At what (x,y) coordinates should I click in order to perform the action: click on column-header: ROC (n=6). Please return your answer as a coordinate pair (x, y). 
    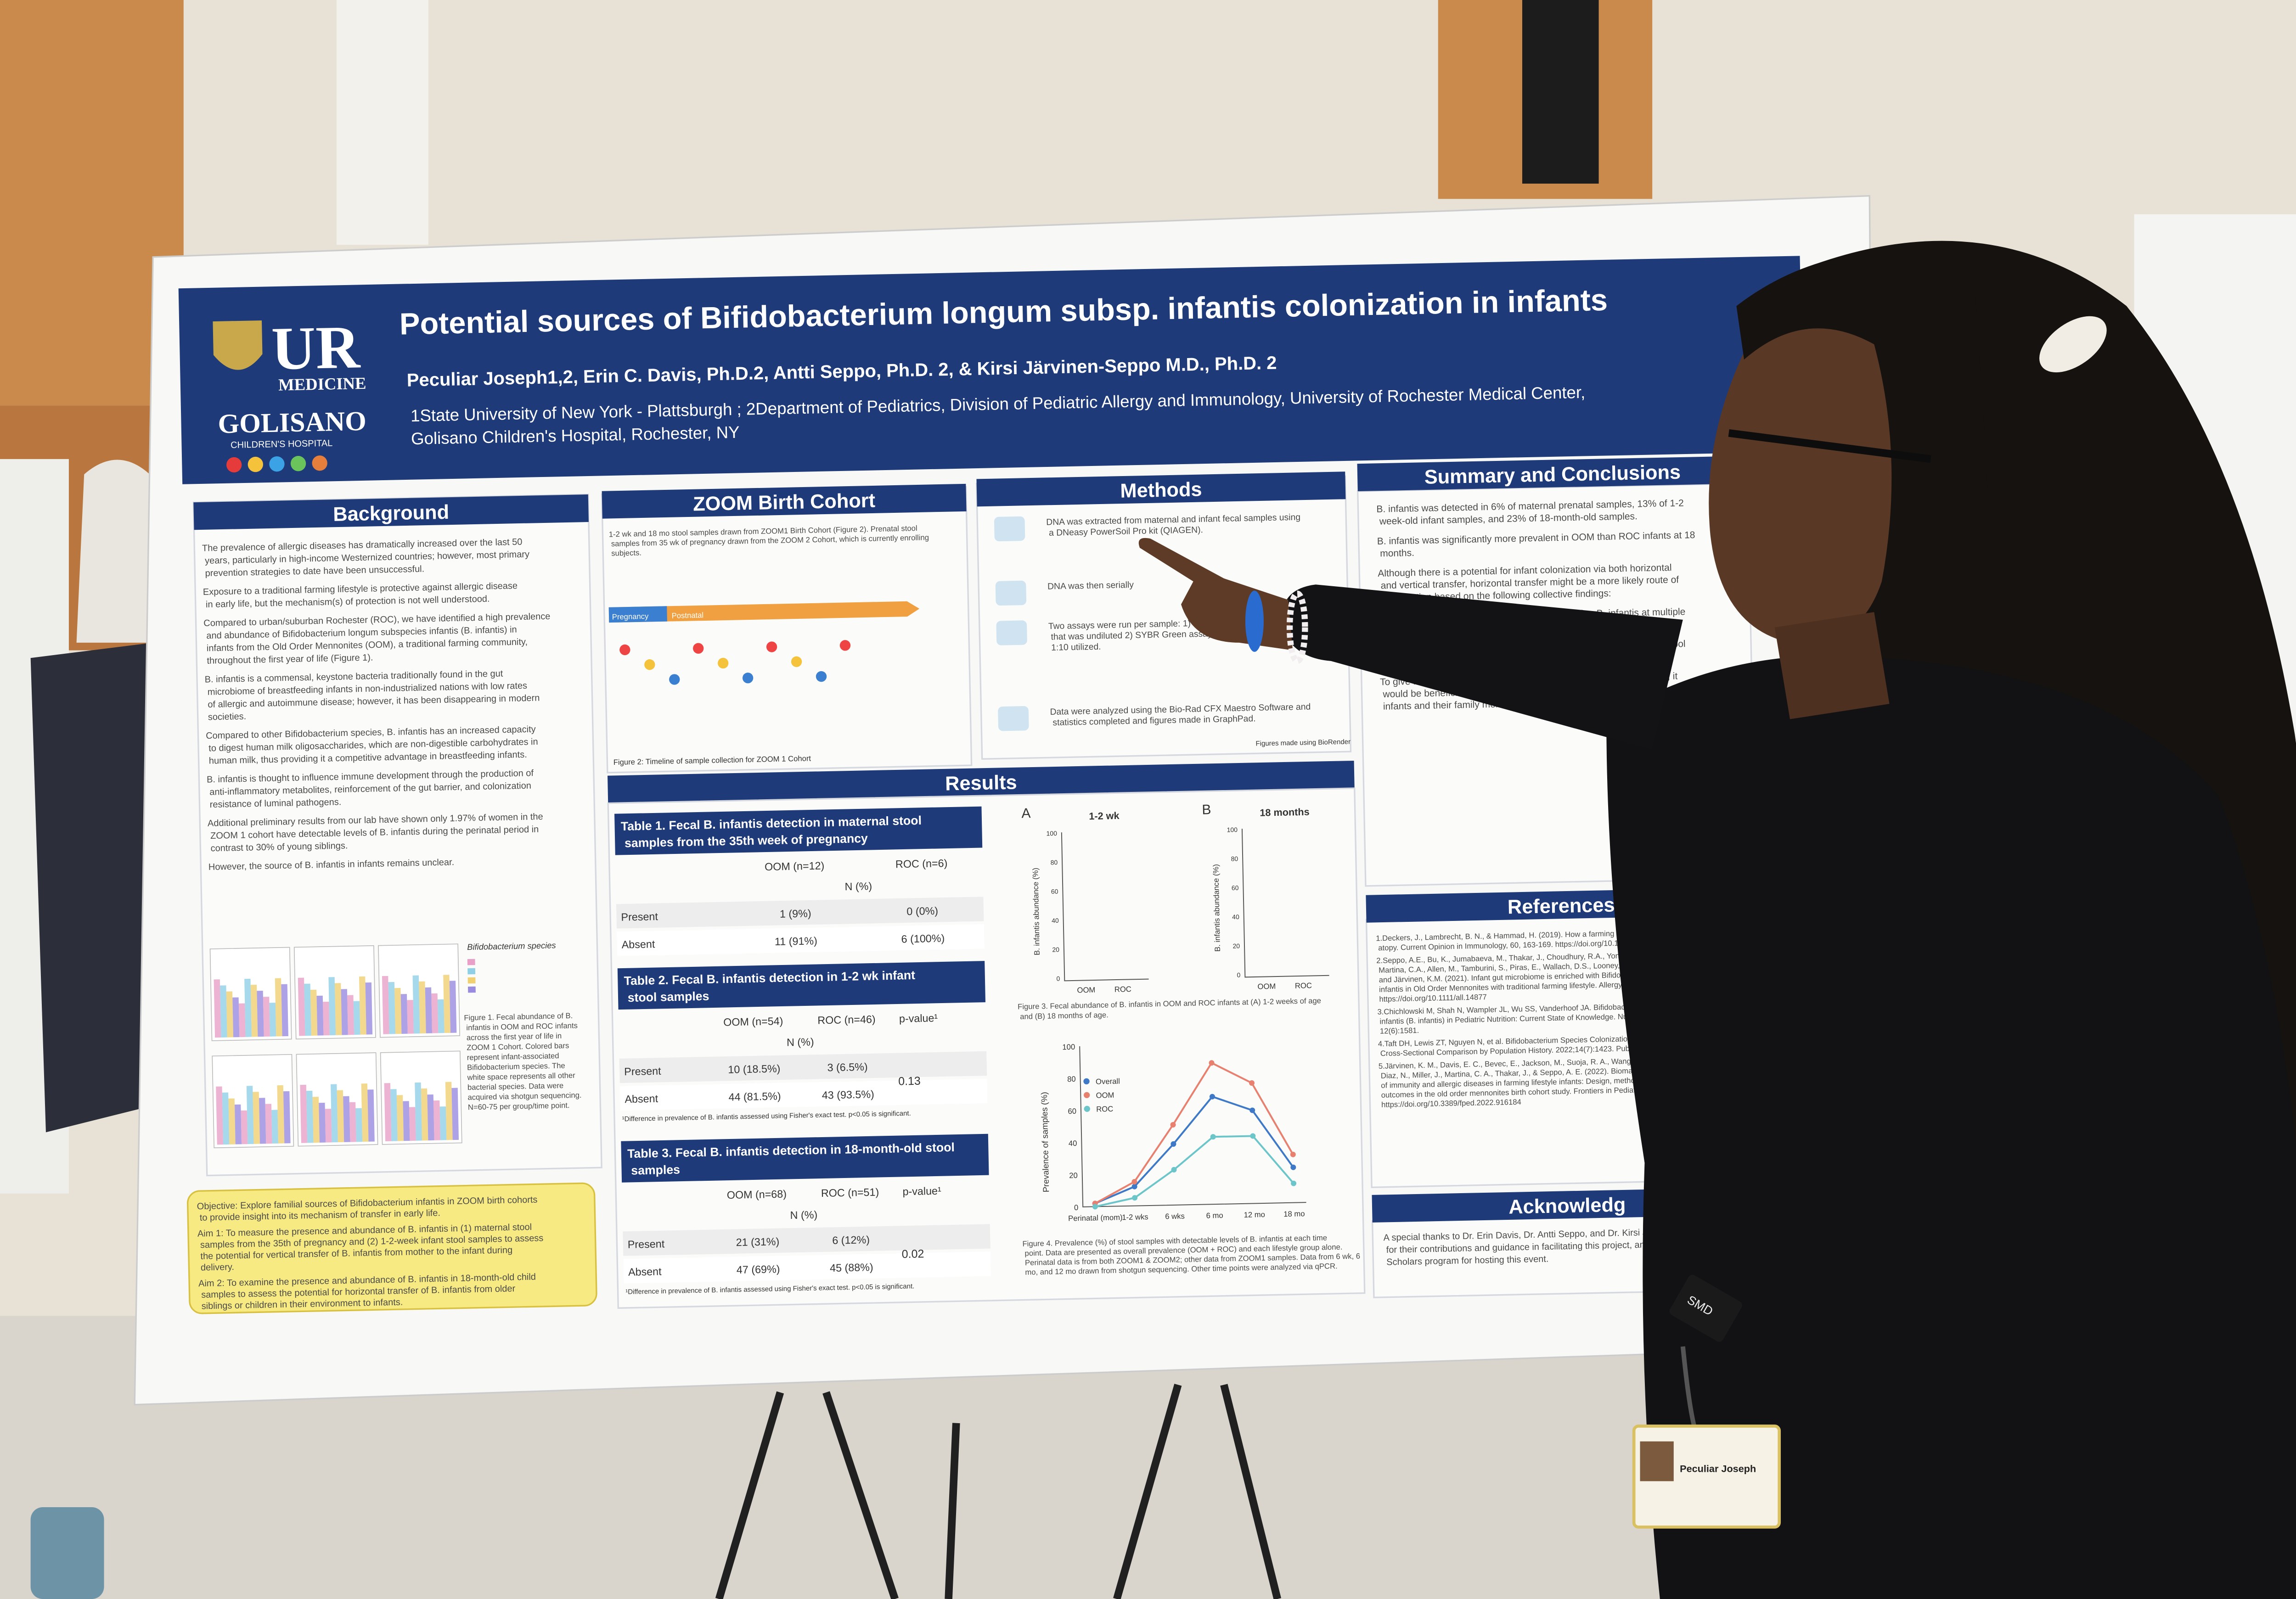
    Looking at the image, I should click on (921, 863).